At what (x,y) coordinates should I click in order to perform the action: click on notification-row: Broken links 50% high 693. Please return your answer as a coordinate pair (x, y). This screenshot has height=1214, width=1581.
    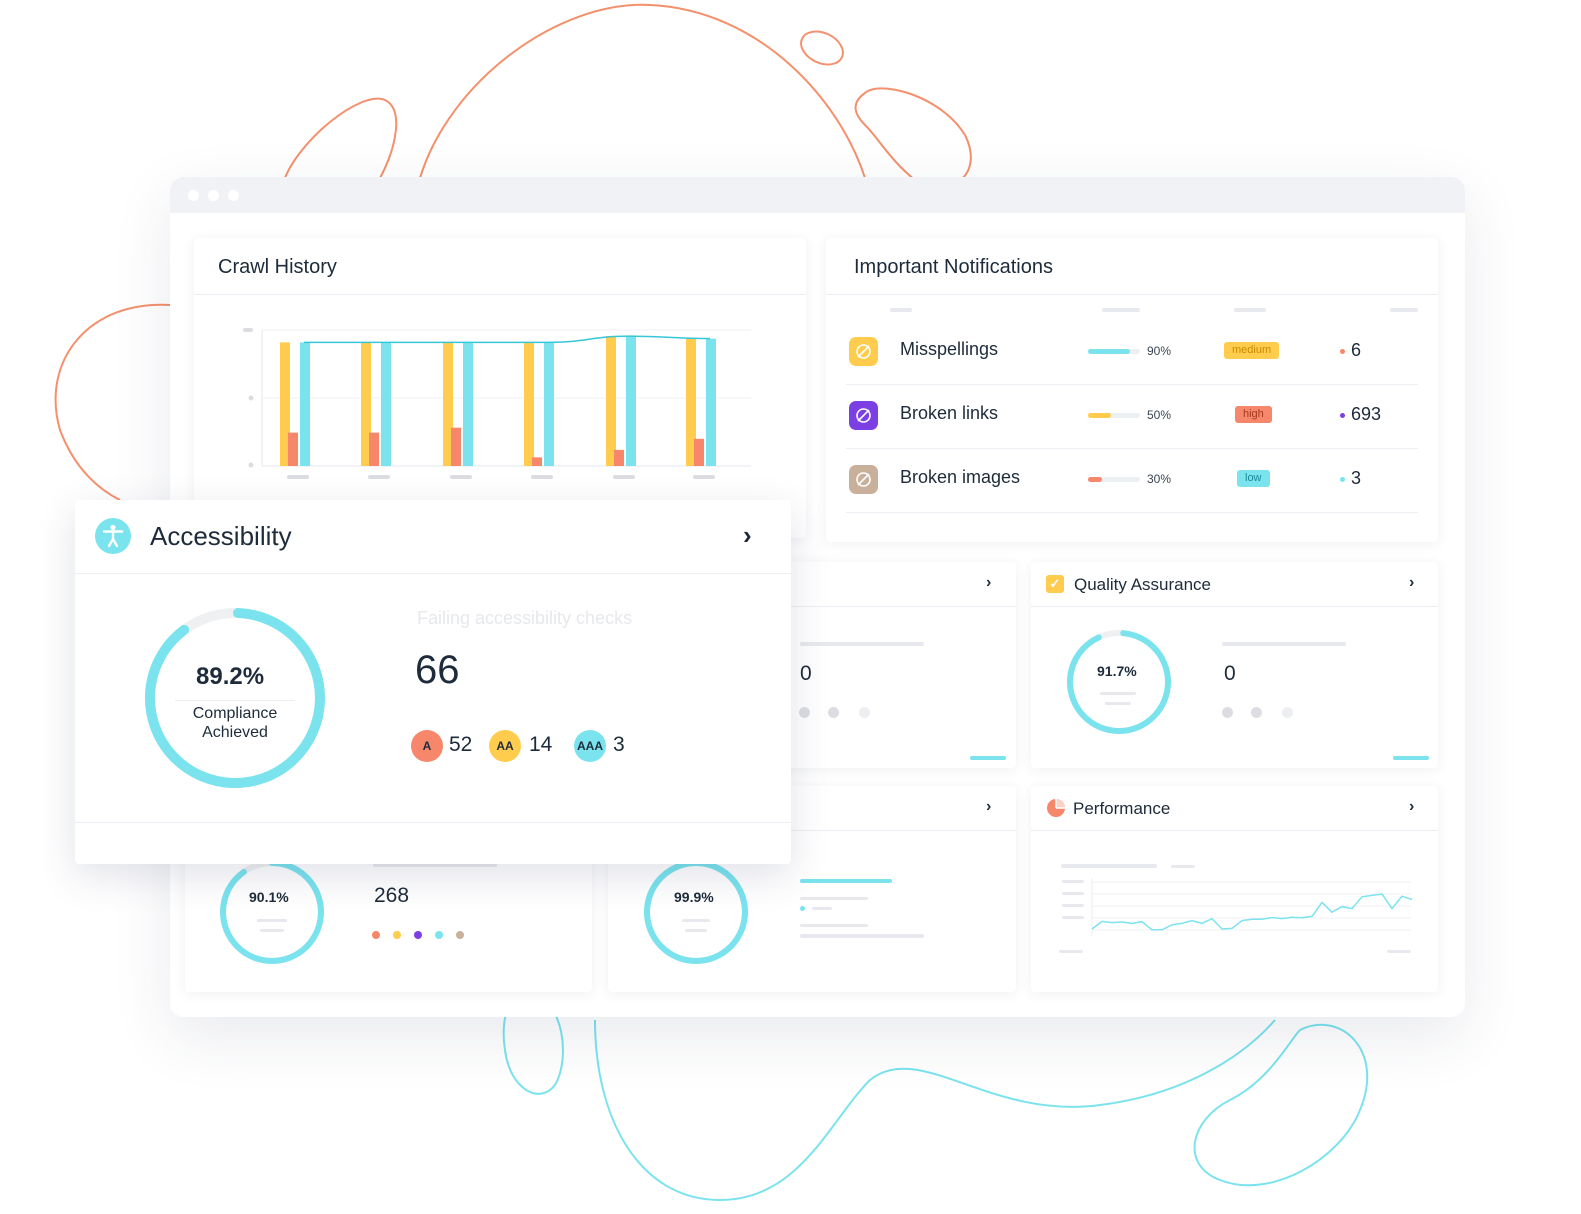
    Looking at the image, I should click on (1132, 416).